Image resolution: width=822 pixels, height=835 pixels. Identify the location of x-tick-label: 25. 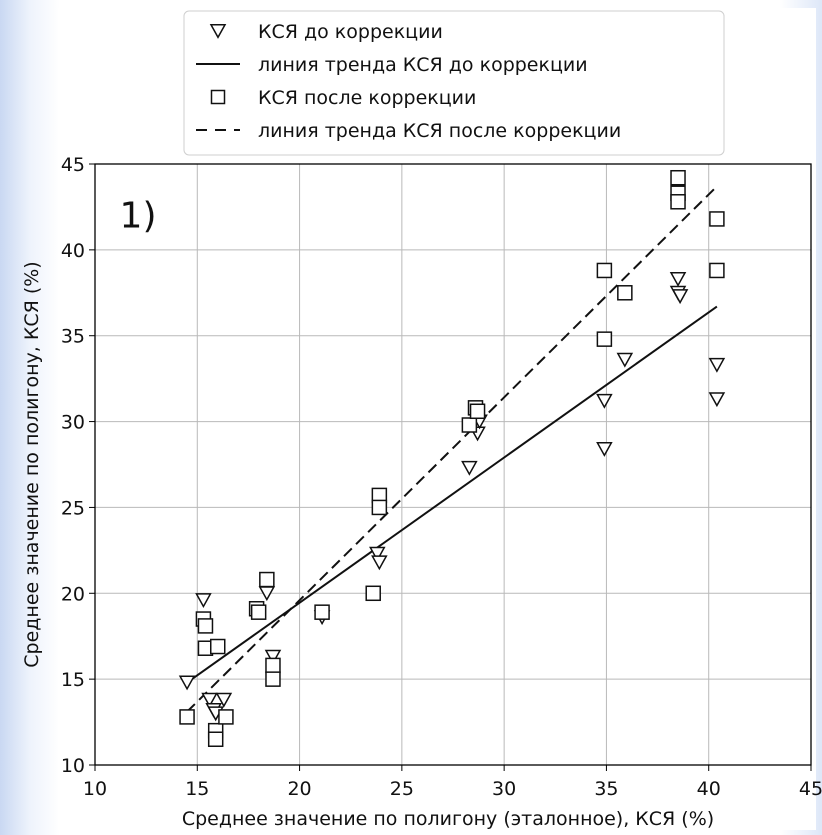
(402, 789).